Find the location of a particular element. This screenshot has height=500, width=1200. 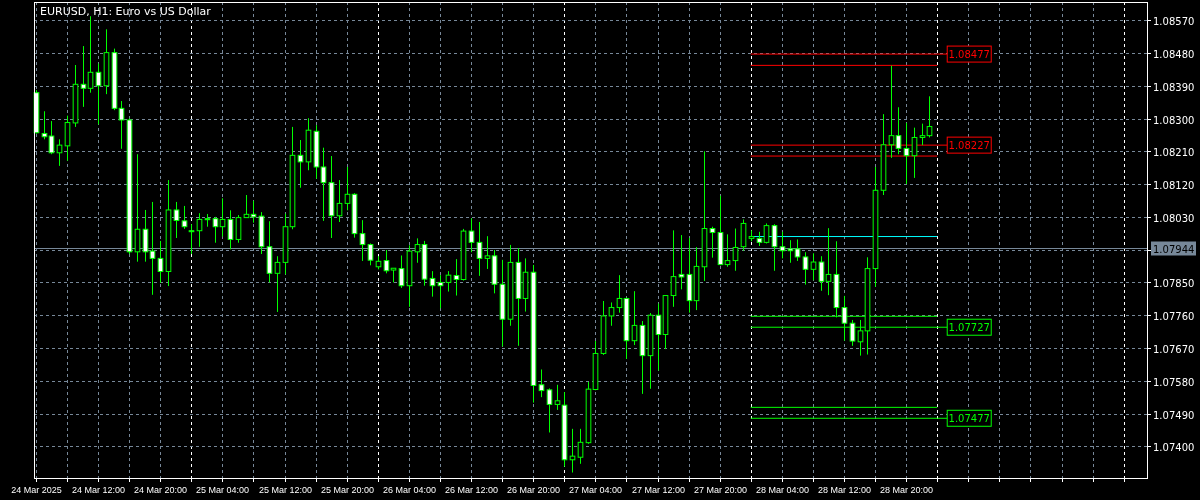

y-tick-label: 1.07490 is located at coordinates (1174, 415).